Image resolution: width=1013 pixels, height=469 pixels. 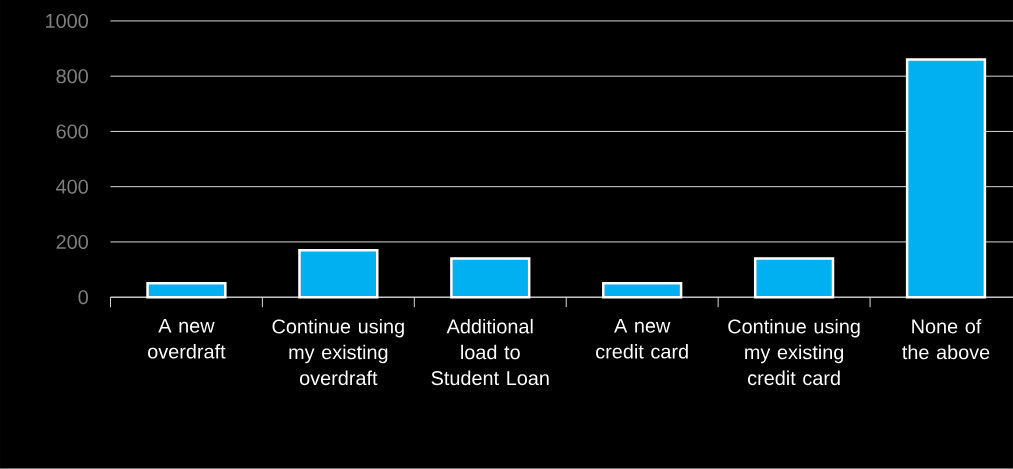 What do you see at coordinates (338, 352) in the screenshot?
I see `x-tick-label: Continue using my existing overdraft` at bounding box center [338, 352].